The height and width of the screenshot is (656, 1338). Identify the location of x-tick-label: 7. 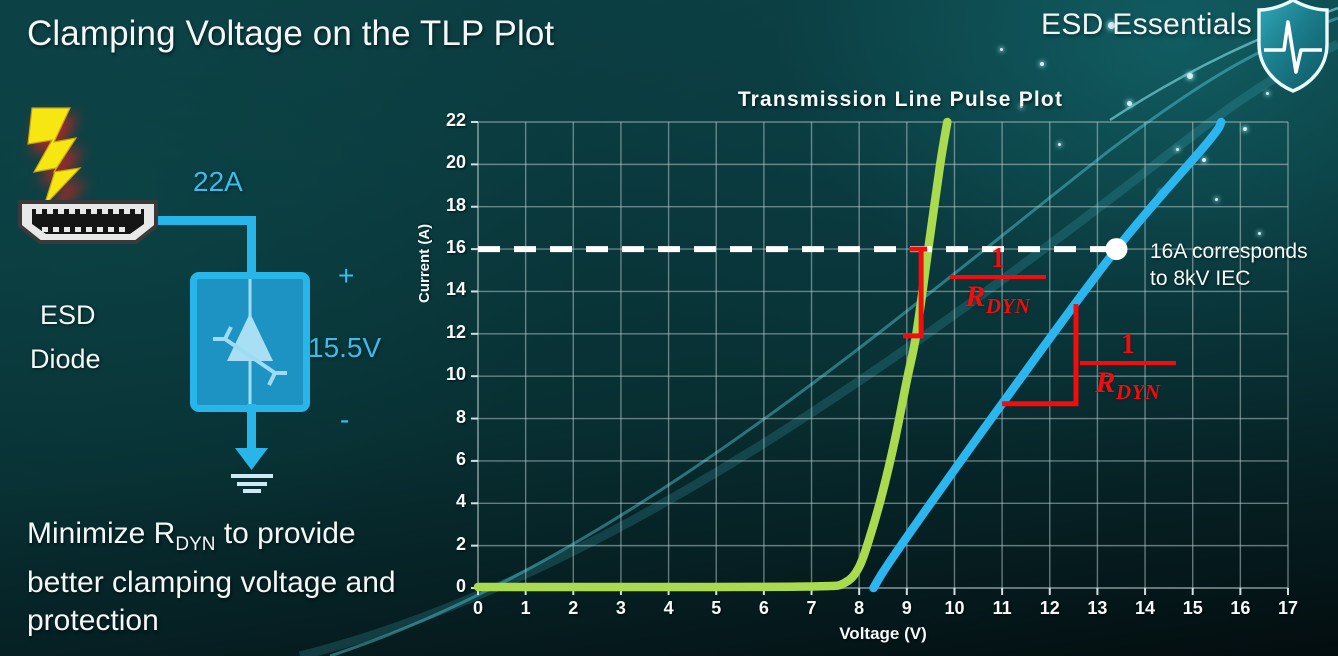
(811, 608).